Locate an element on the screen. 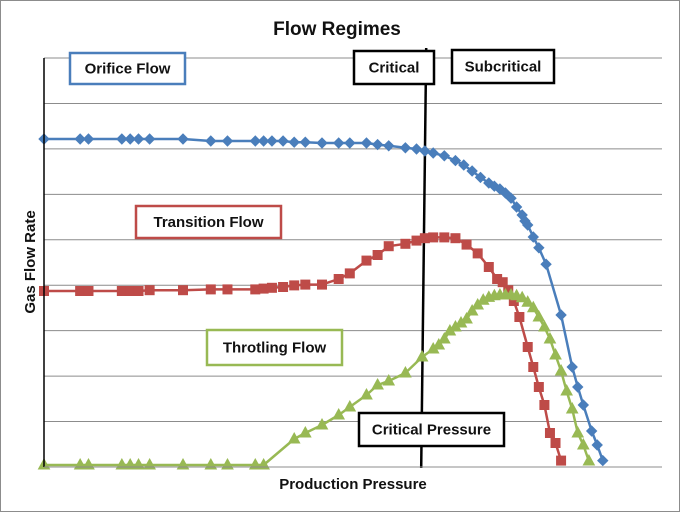 The width and height of the screenshot is (680, 512). critical-annotation: Critical is located at coordinates (394, 67).